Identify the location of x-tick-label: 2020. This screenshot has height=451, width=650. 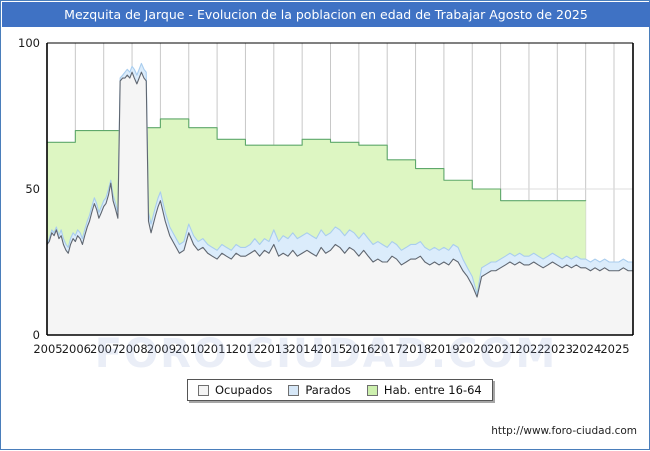
(473, 349).